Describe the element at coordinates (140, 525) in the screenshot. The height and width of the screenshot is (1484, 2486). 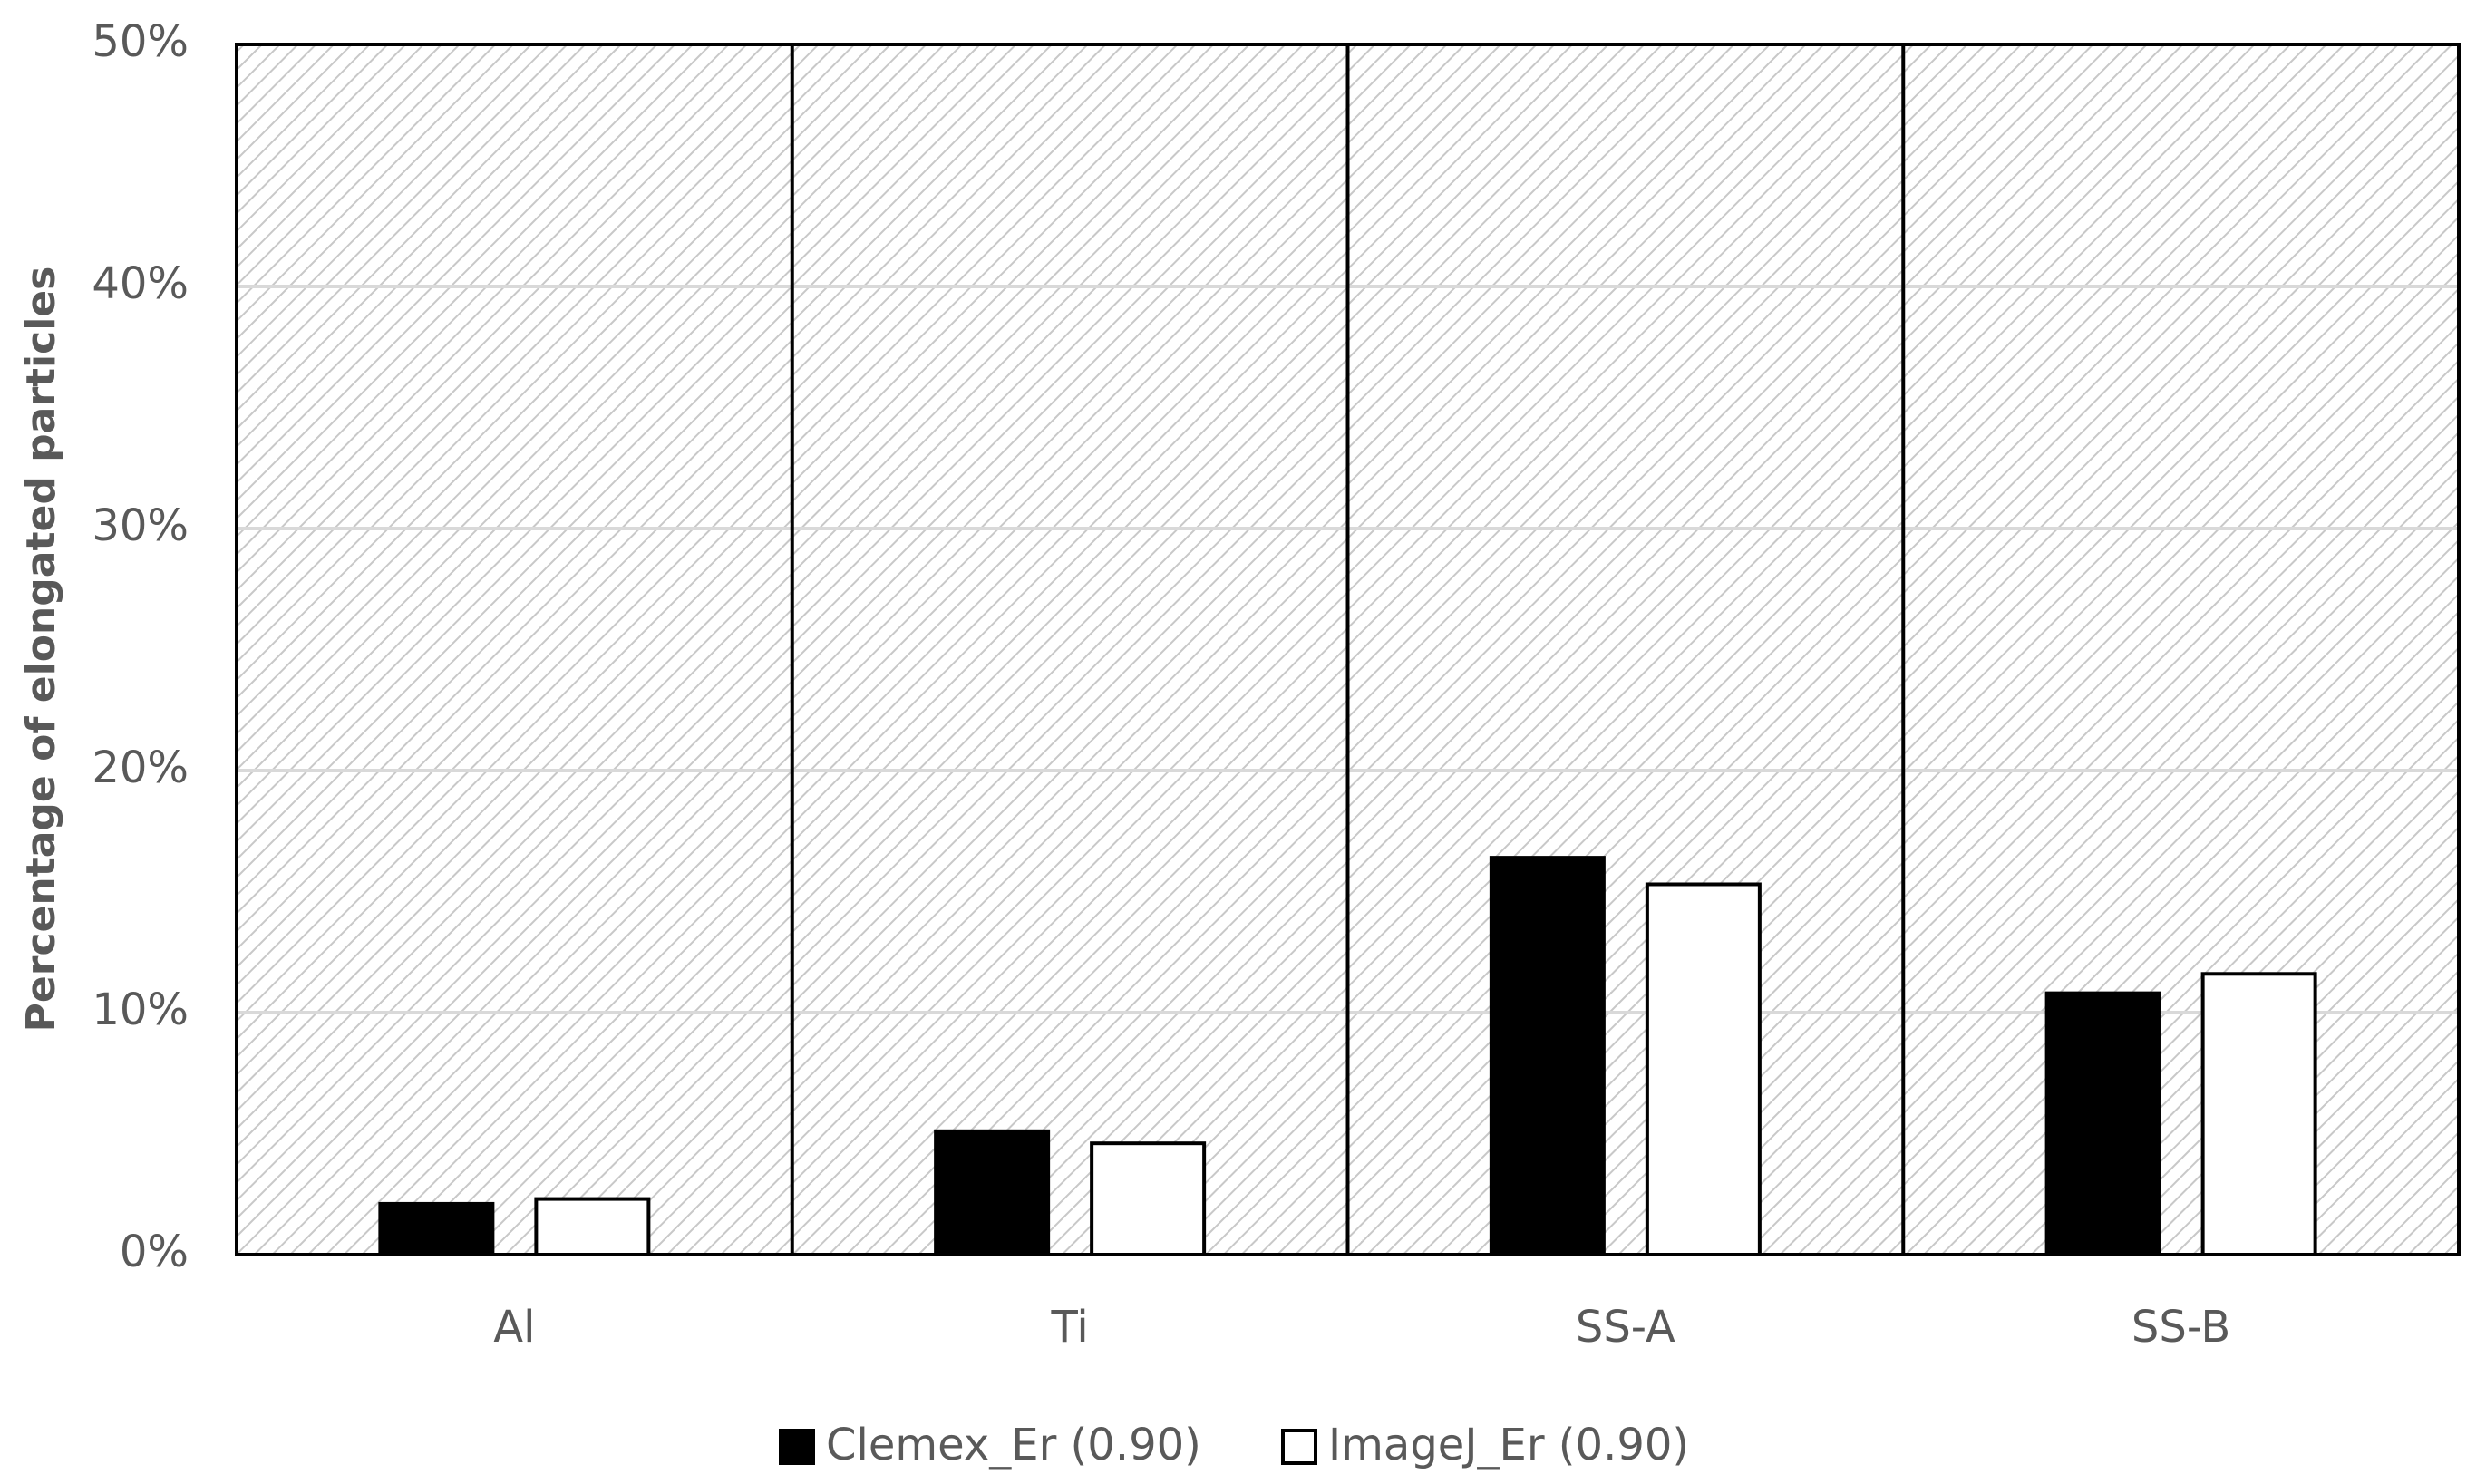
I see `y-tick-label: 30%` at that location.